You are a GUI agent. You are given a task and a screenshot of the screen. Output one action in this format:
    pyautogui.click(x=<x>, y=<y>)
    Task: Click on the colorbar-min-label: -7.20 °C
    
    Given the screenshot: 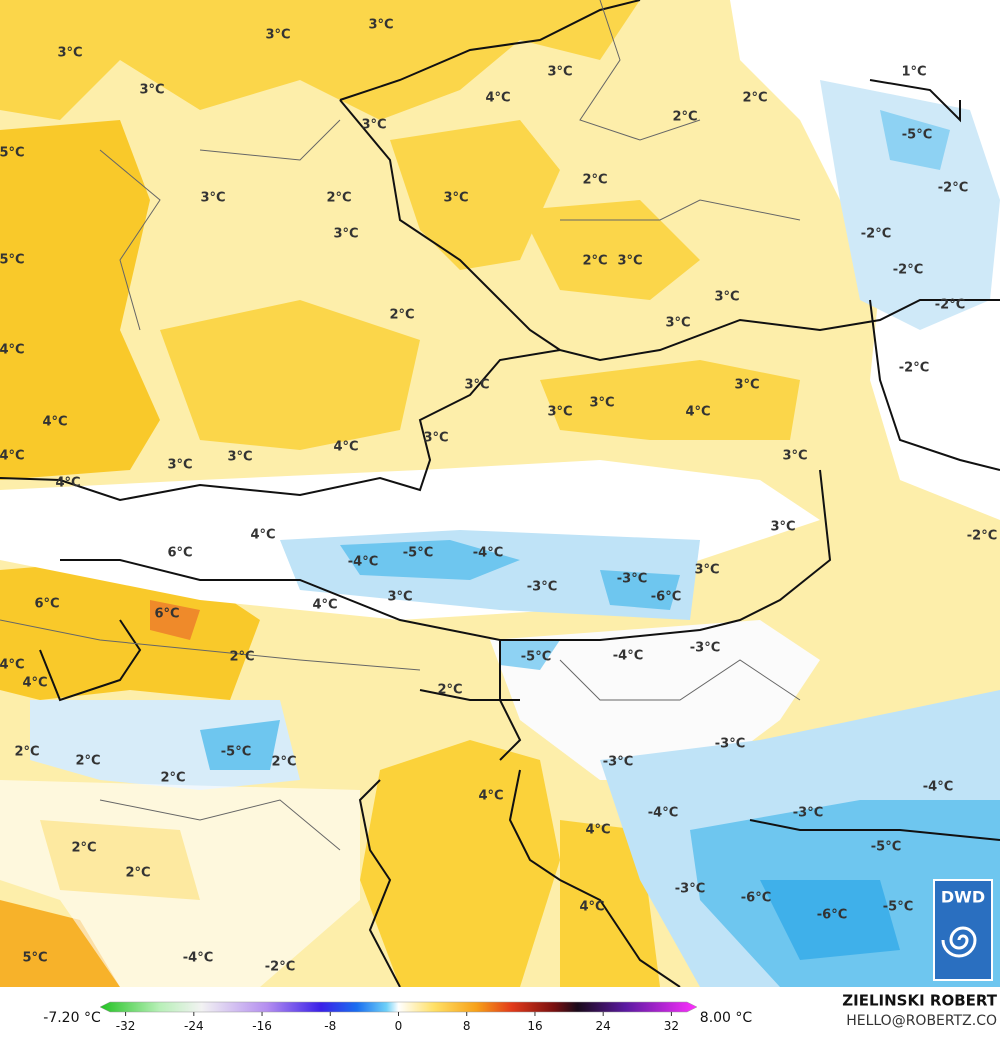 What is the action you would take?
    pyautogui.click(x=72, y=1018)
    